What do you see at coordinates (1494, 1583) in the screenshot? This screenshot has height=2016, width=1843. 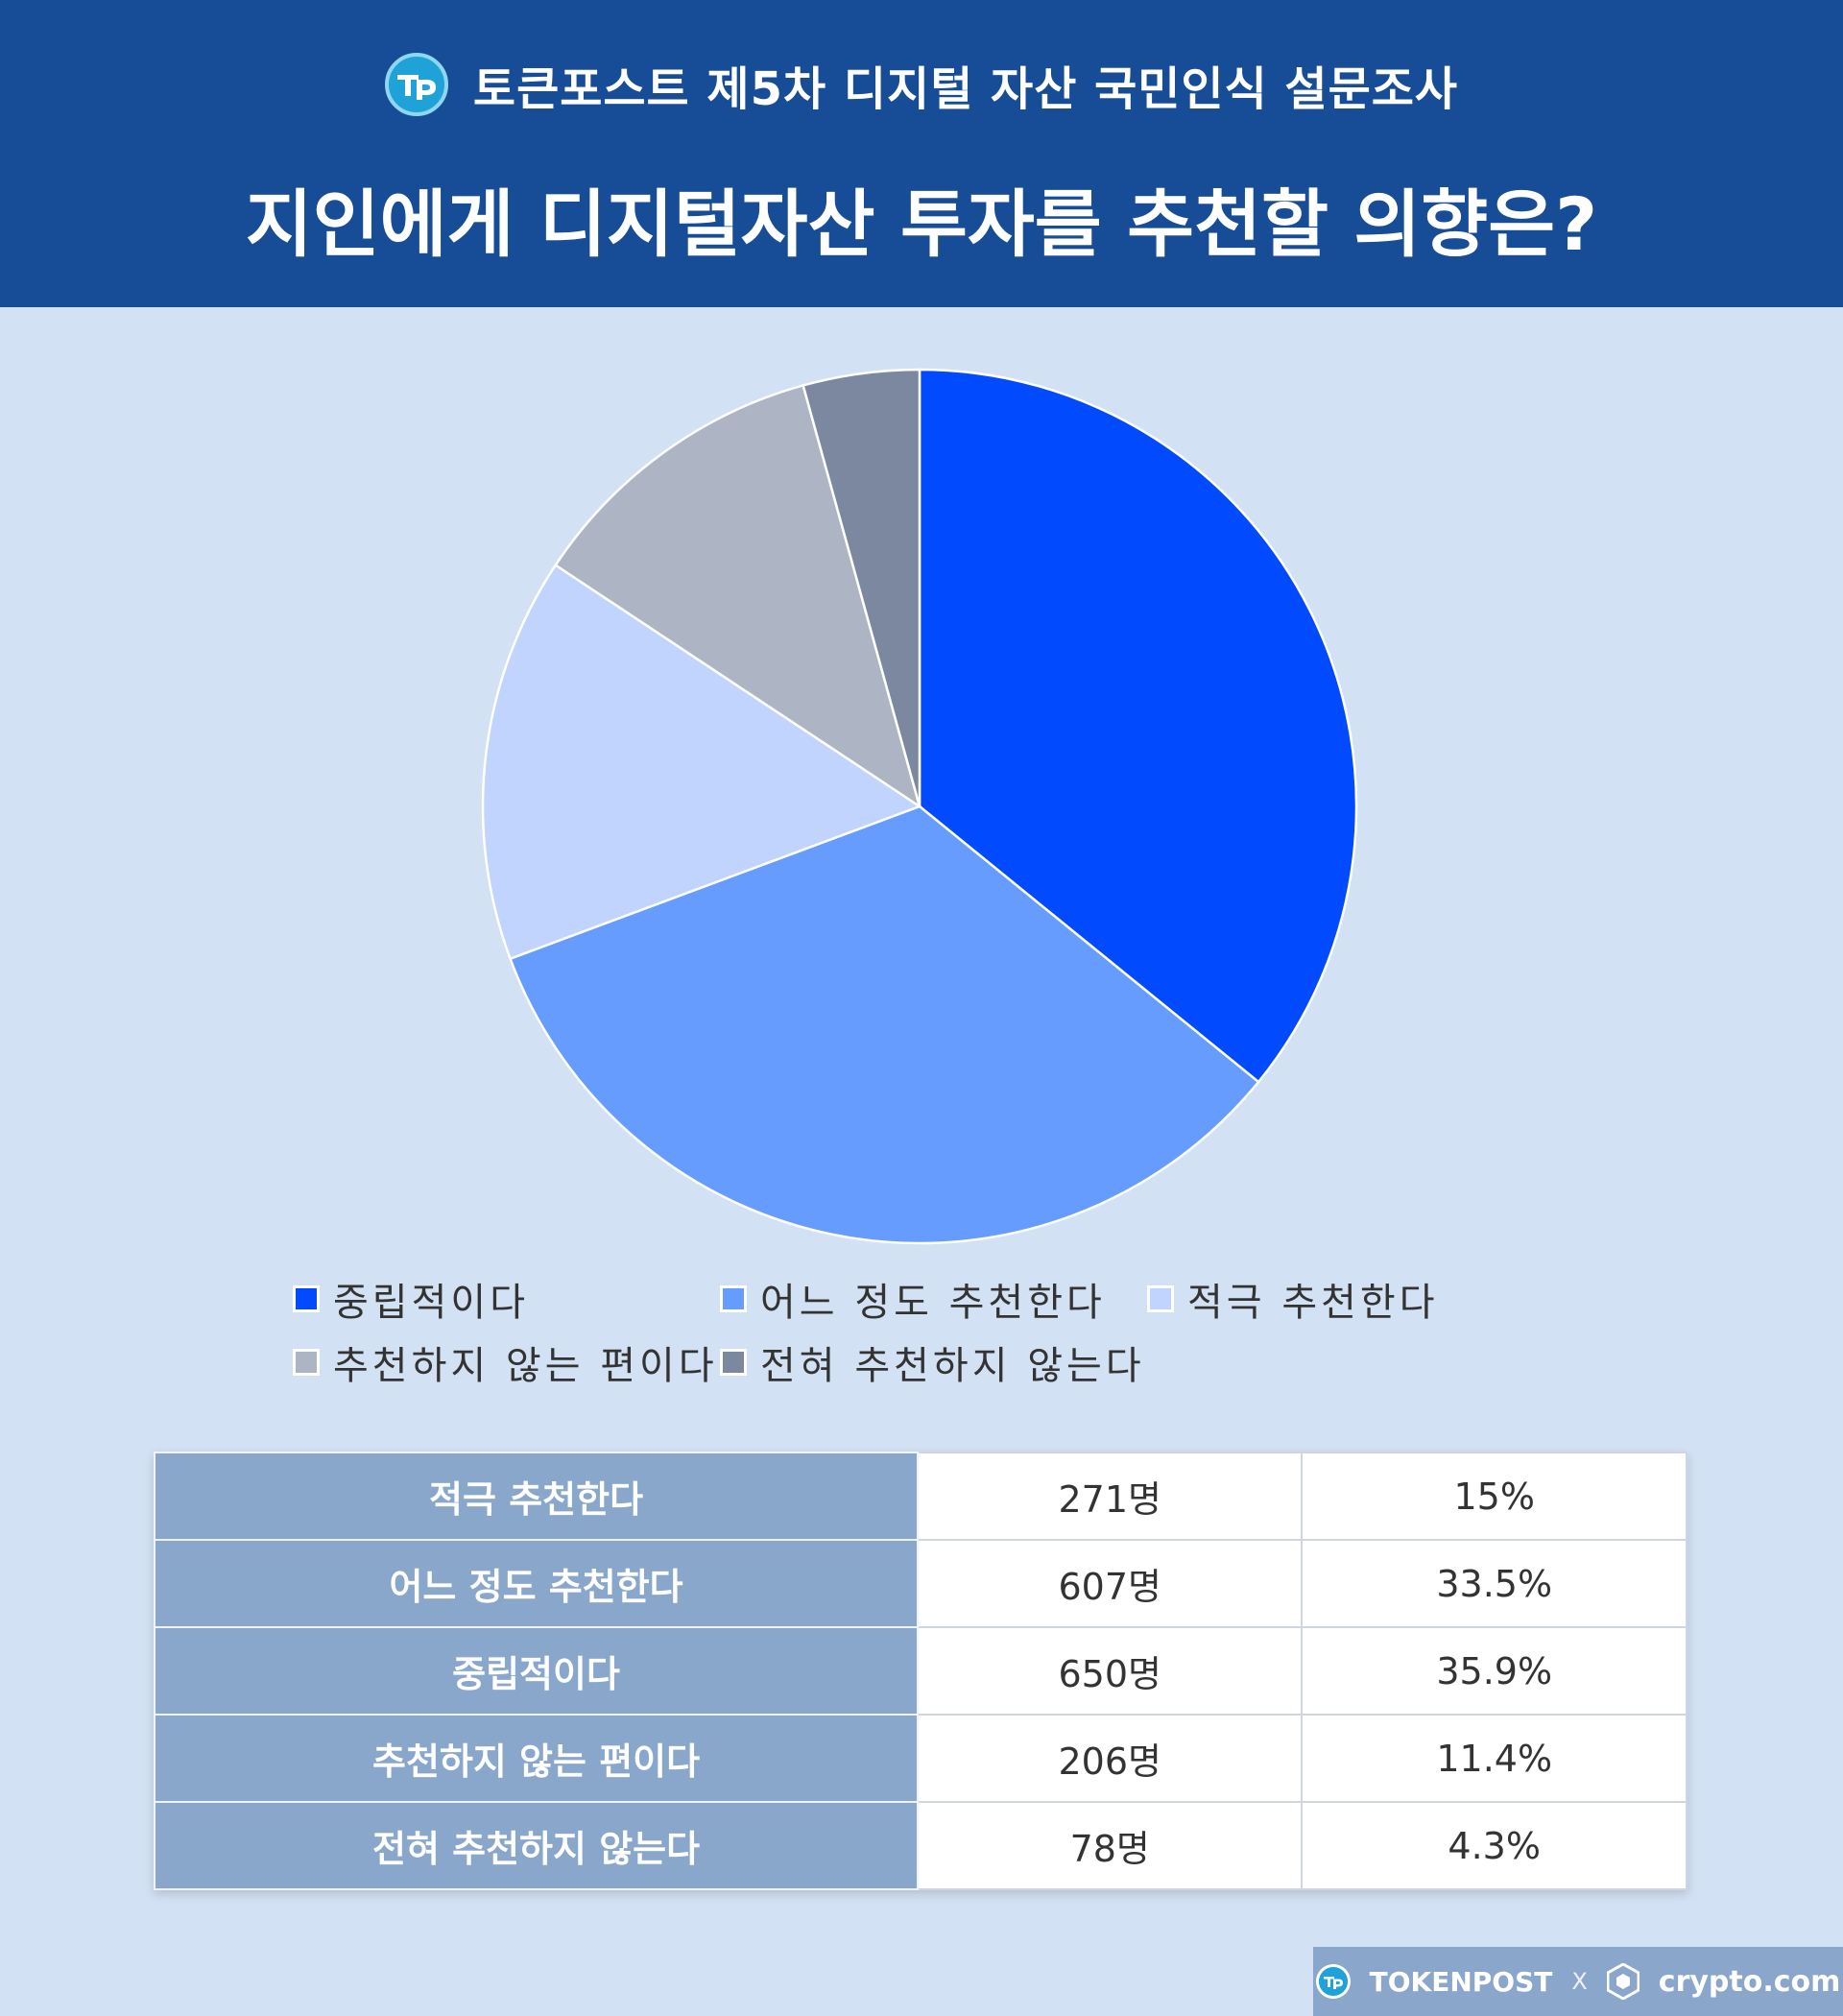 I see `row-percent: 33.5%` at bounding box center [1494, 1583].